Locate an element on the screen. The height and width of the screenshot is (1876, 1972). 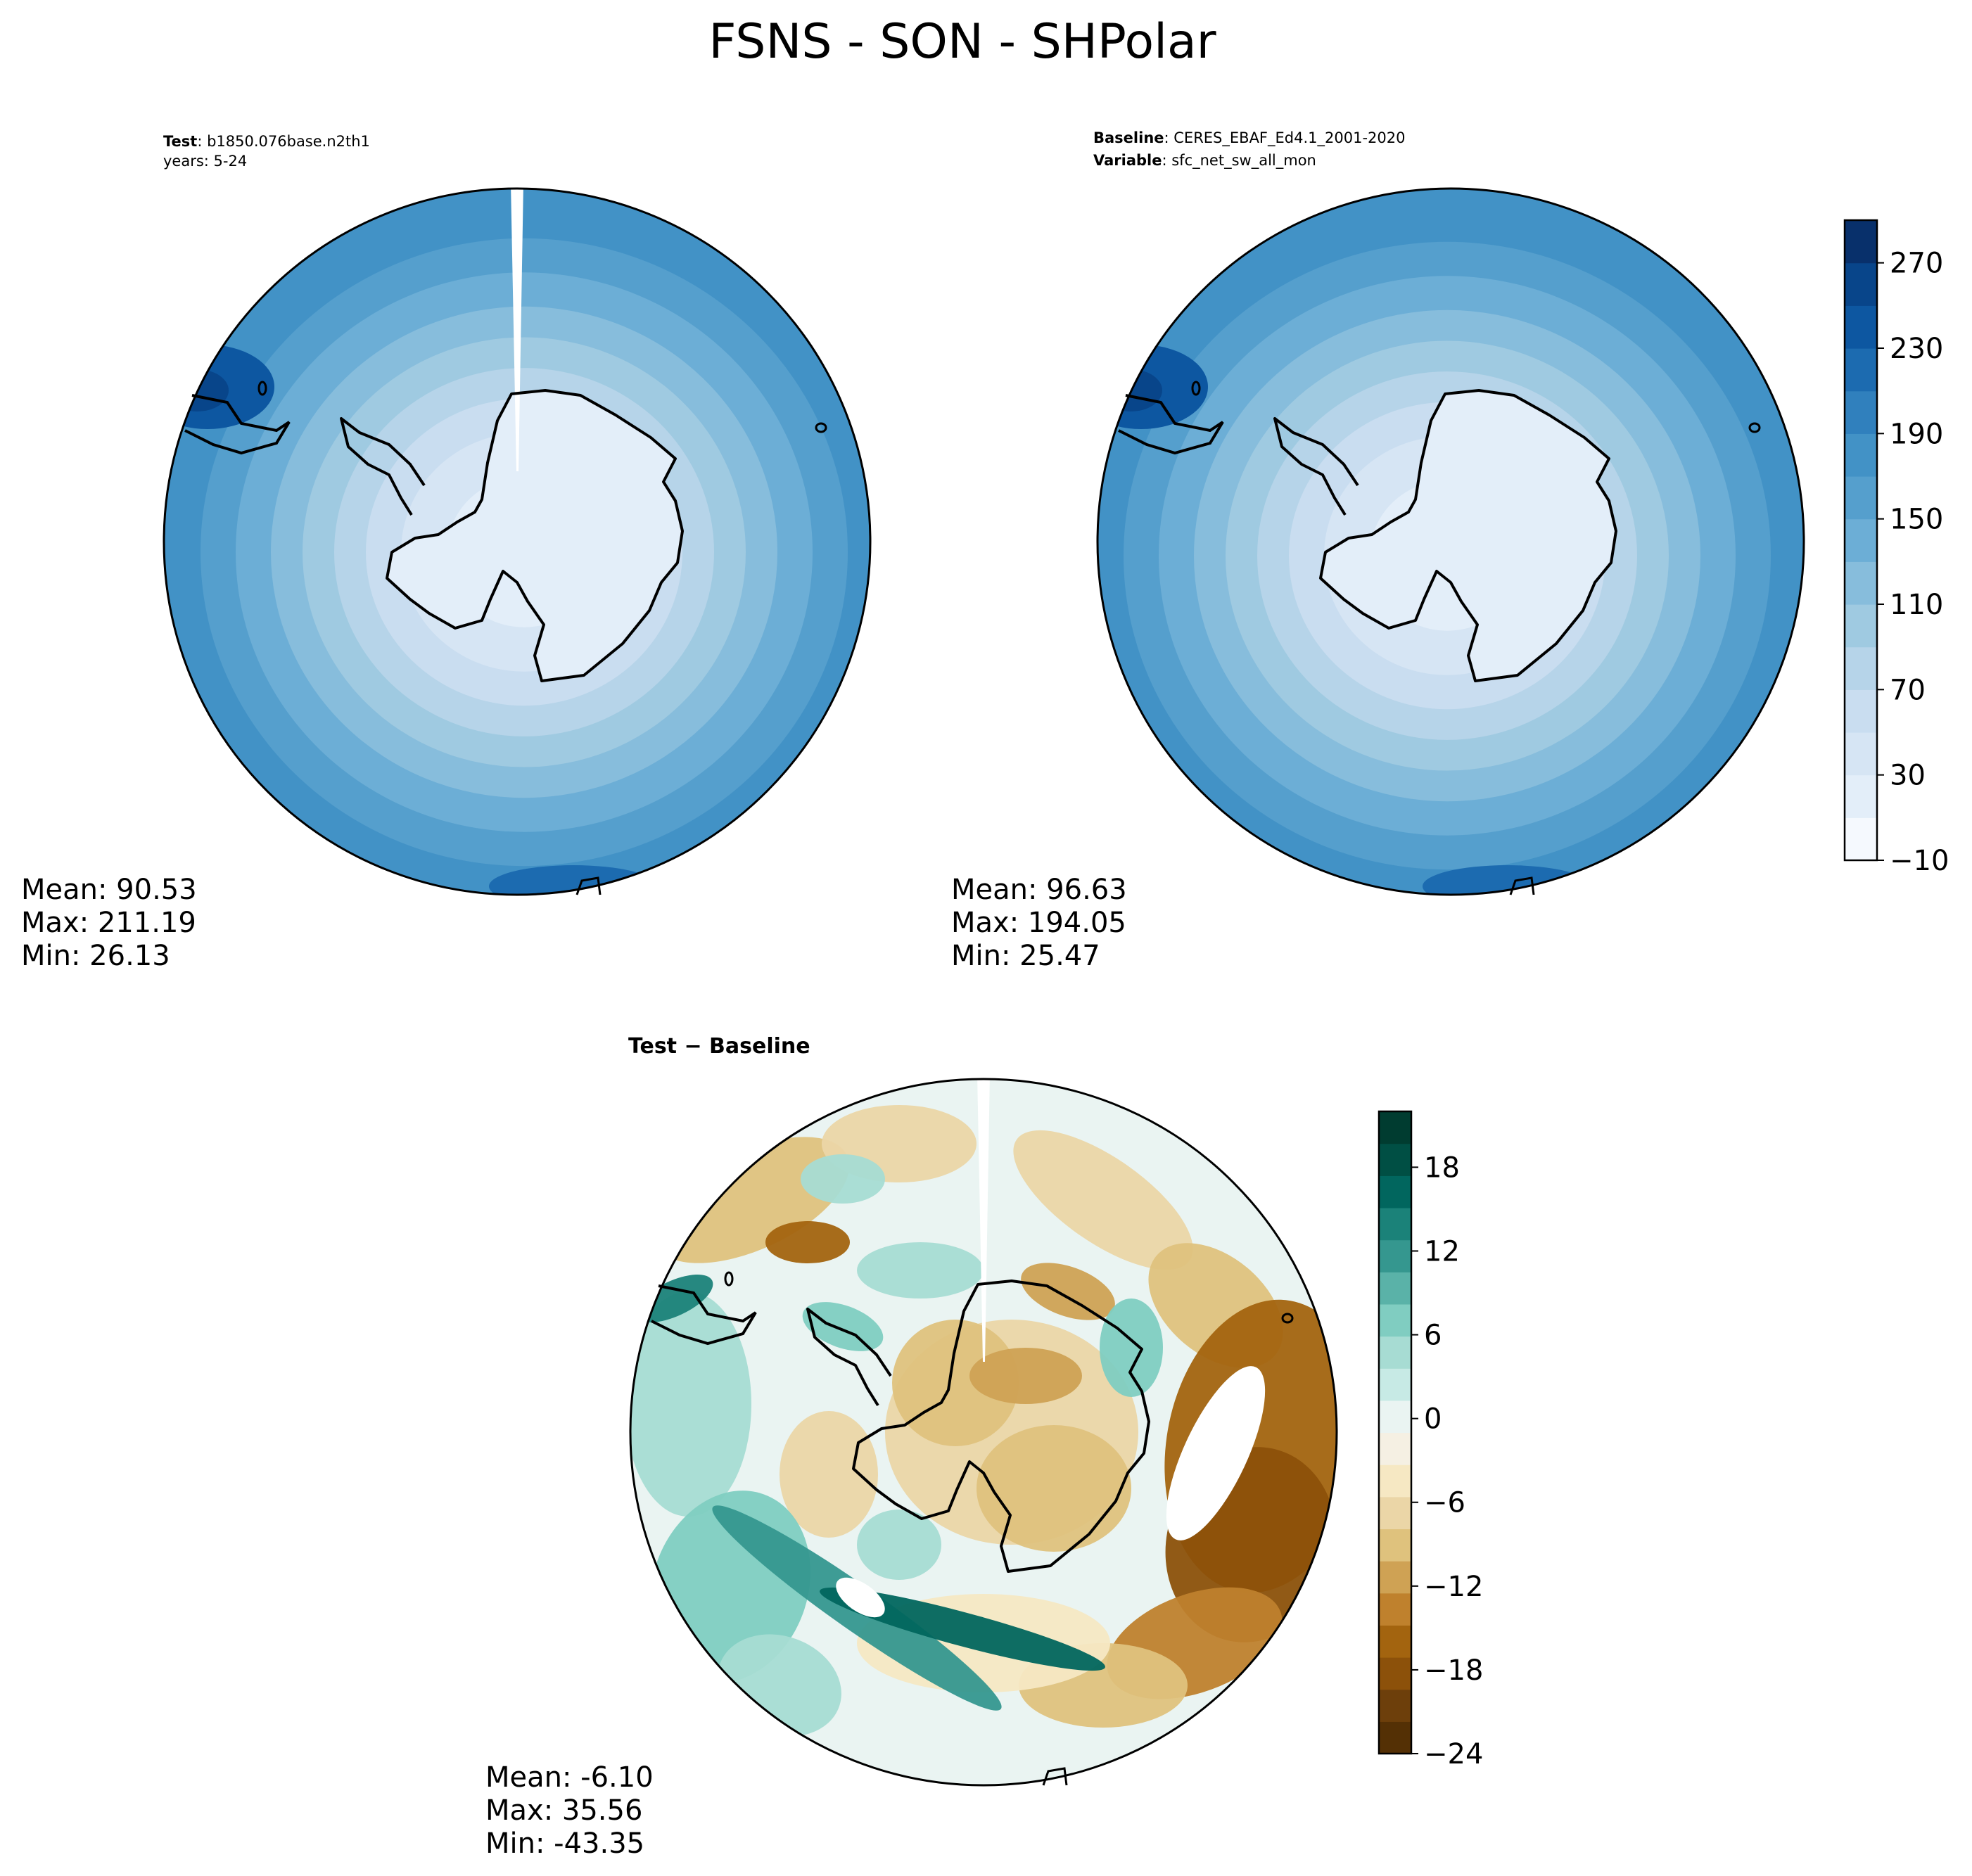
test-max: Max: 211.19 is located at coordinates (109, 923).